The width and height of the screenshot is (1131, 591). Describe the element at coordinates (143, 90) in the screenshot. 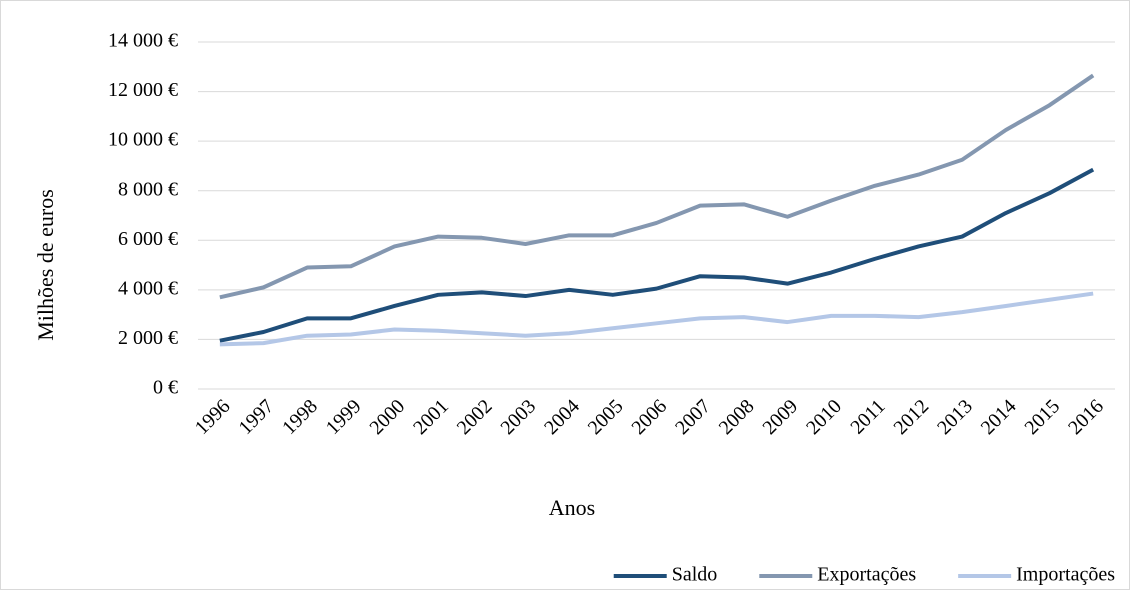

I see `y-tick-label: 12 000 €` at that location.